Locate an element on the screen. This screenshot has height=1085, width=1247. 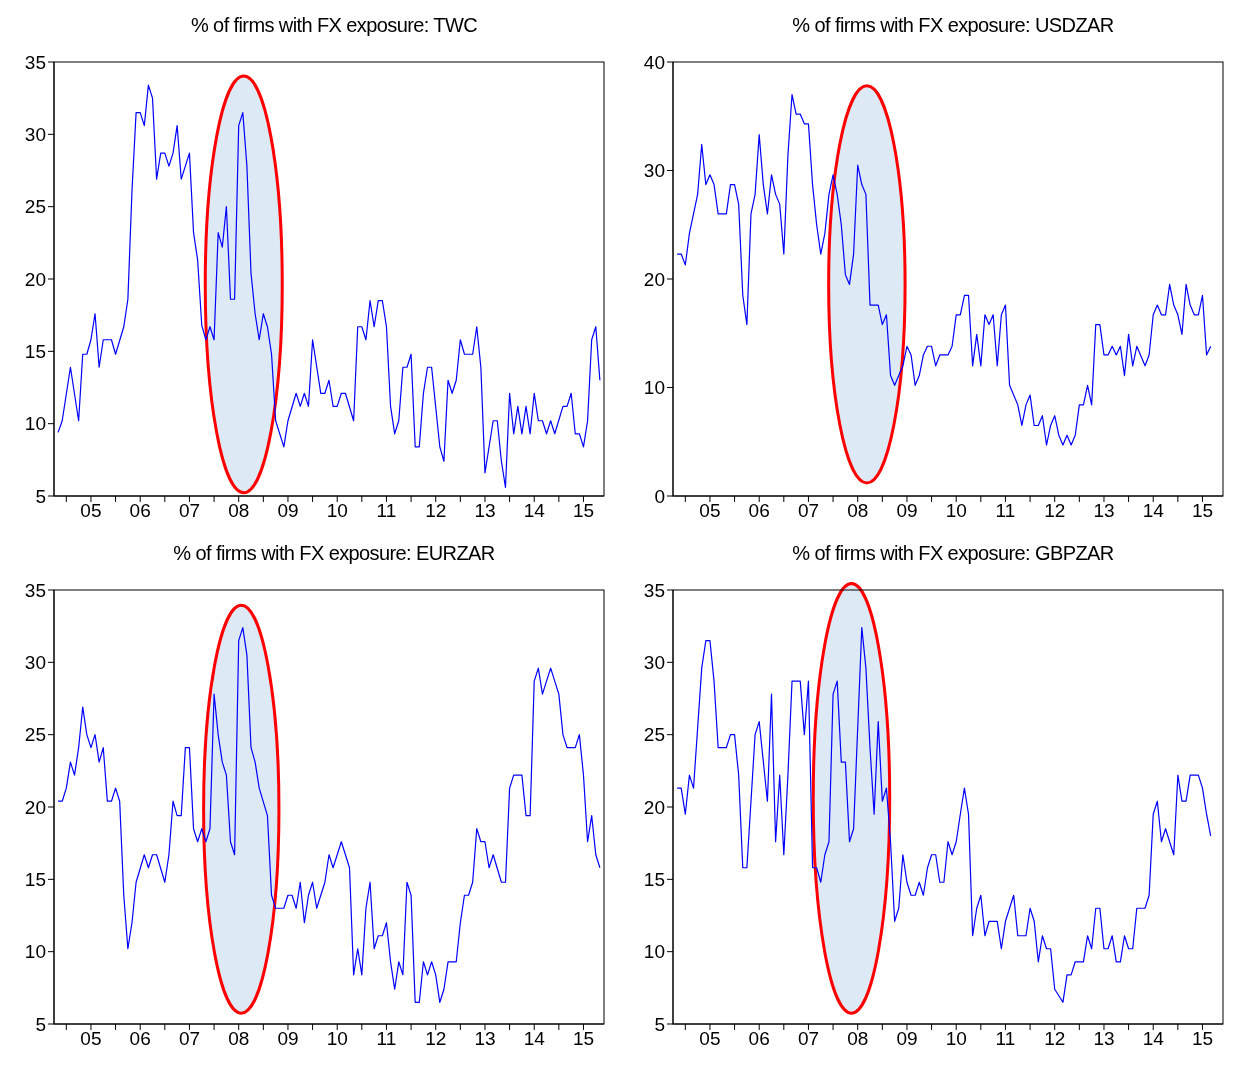
chart-title: % of firms with FX exposure: EURZAR is located at coordinates (334, 553).